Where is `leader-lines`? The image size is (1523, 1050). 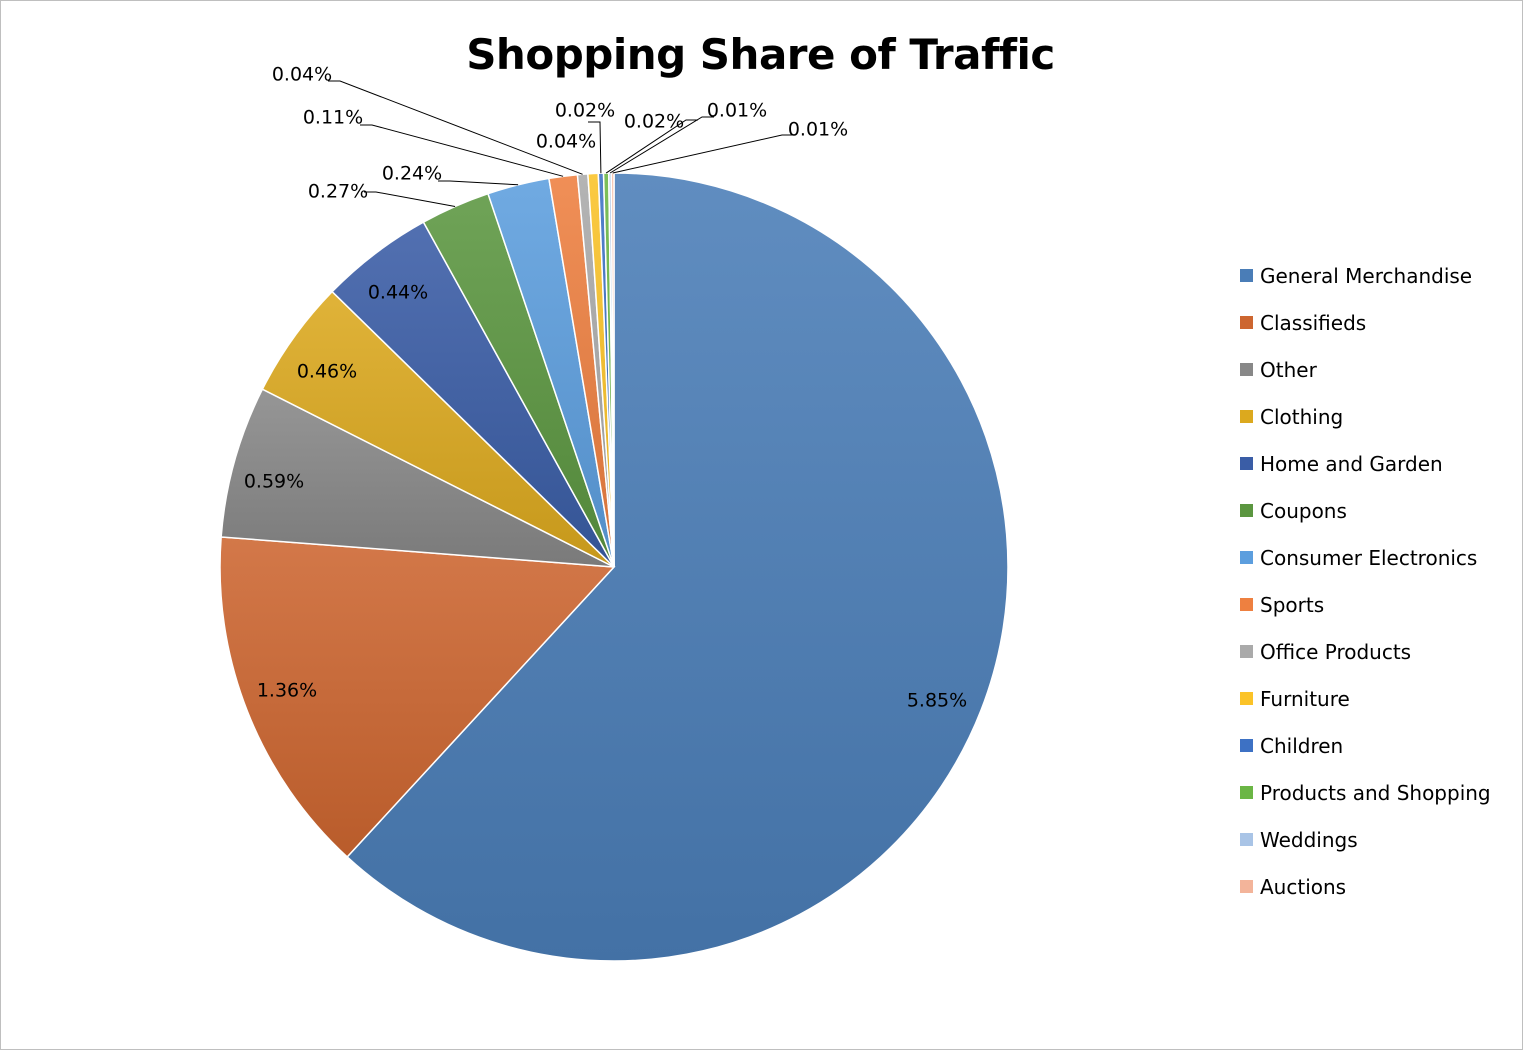 leader-lines is located at coordinates (561, 143).